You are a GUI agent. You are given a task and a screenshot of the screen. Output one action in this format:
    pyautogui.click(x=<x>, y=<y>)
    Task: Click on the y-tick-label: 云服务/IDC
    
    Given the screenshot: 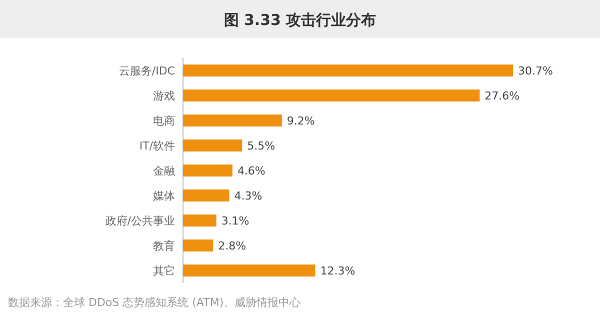 What is the action you would take?
    pyautogui.click(x=147, y=71)
    